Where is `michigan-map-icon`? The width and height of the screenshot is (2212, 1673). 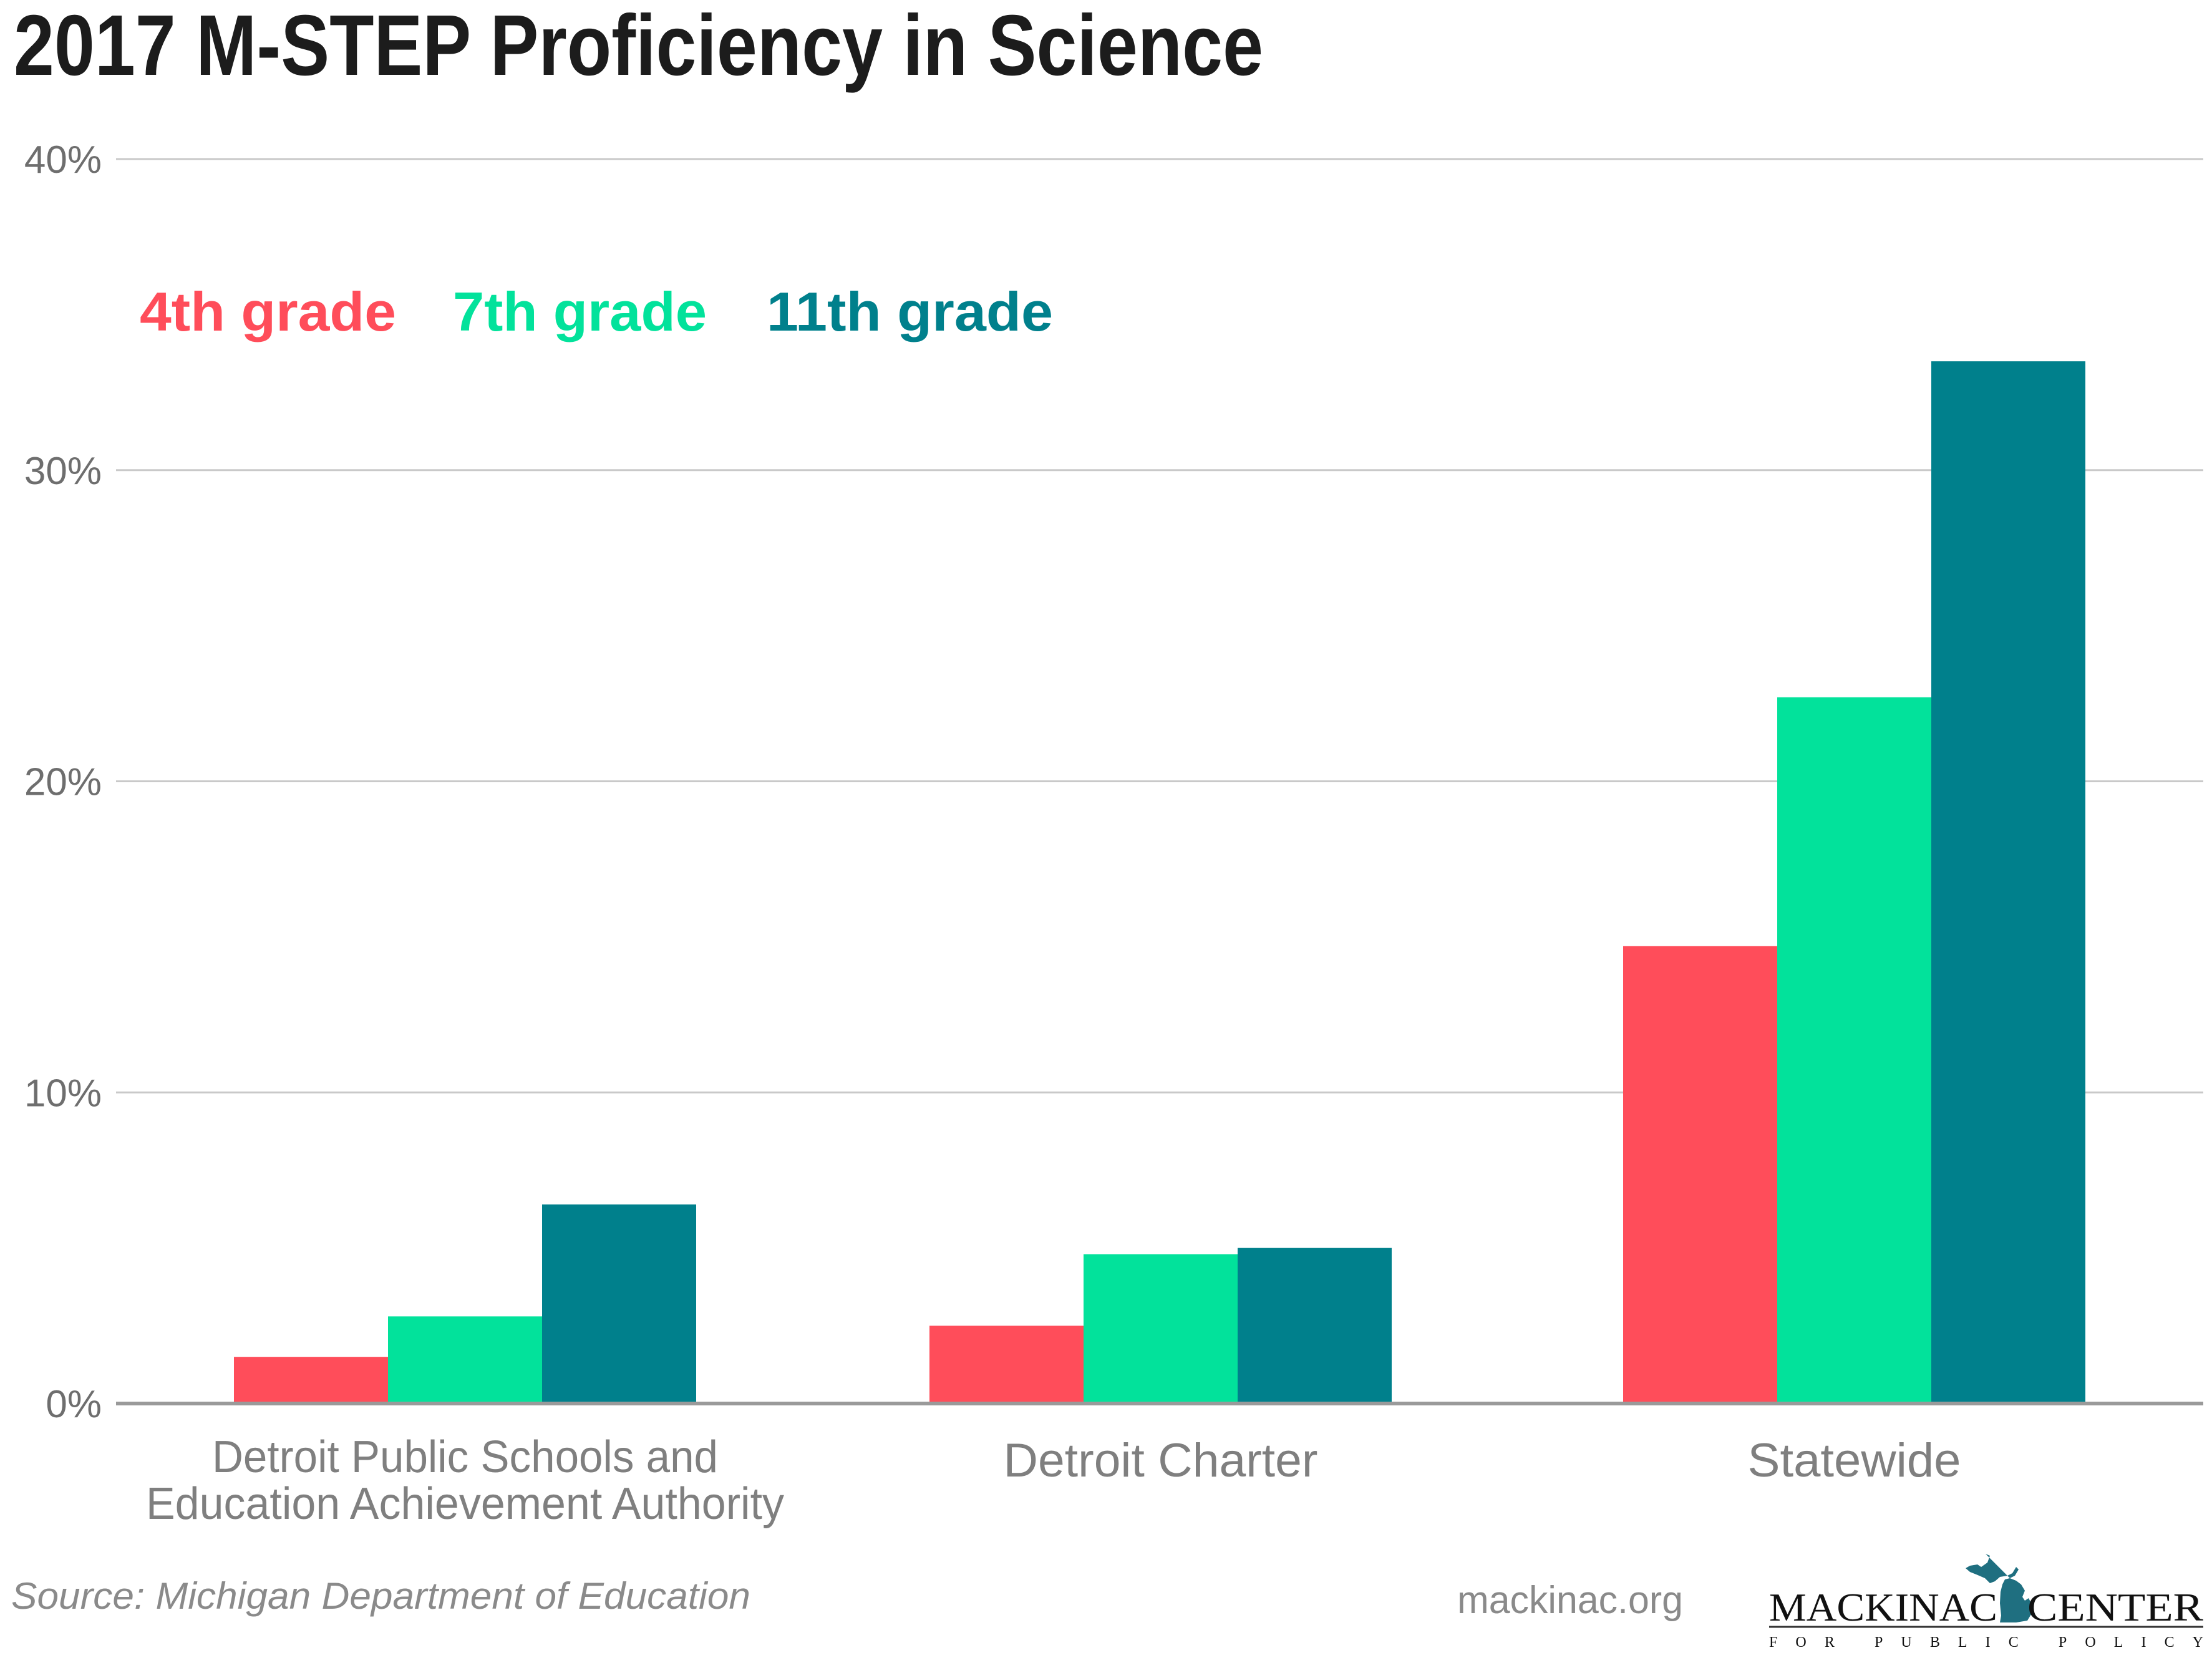 michigan-map-icon is located at coordinates (1999, 1588).